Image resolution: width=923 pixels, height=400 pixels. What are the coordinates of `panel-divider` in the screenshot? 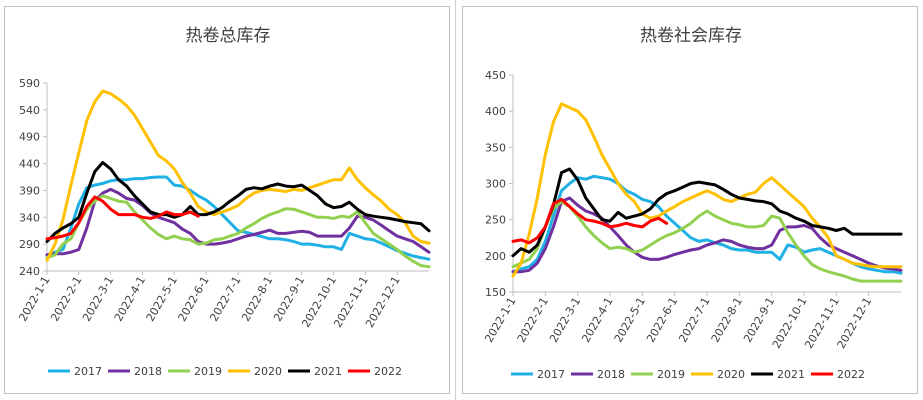 It's located at (455, 200).